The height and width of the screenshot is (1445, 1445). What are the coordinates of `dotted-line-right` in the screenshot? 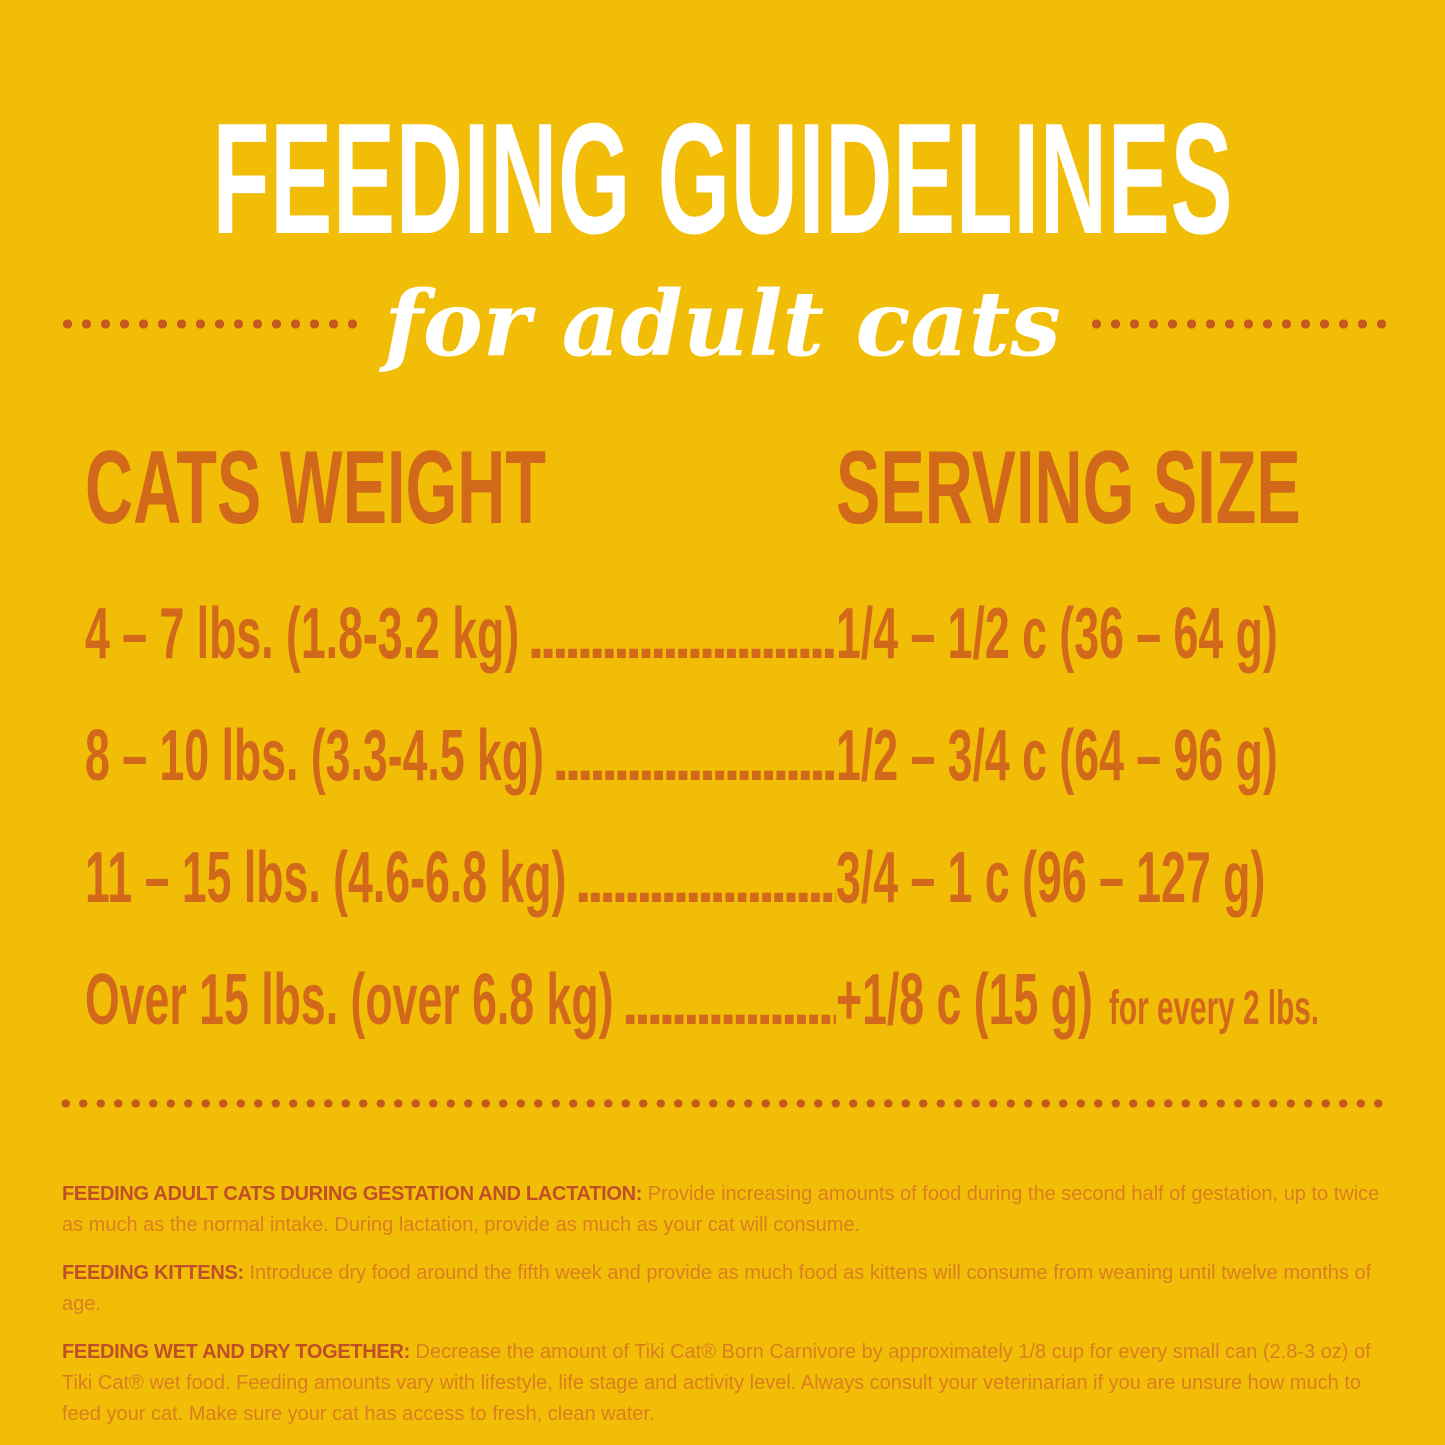 It's located at (1237, 324).